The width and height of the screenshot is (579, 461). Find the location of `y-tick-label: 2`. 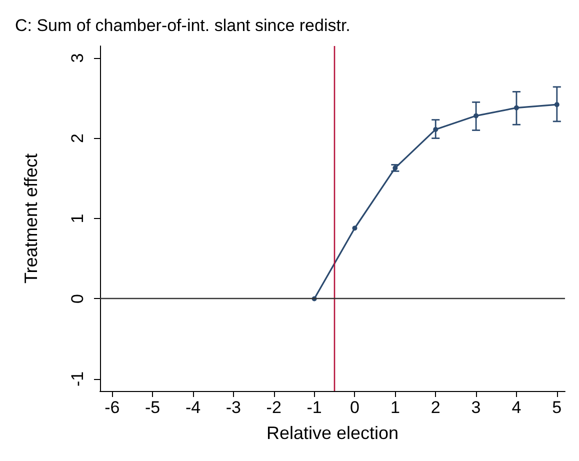

y-tick-label: 2 is located at coordinates (77, 138).